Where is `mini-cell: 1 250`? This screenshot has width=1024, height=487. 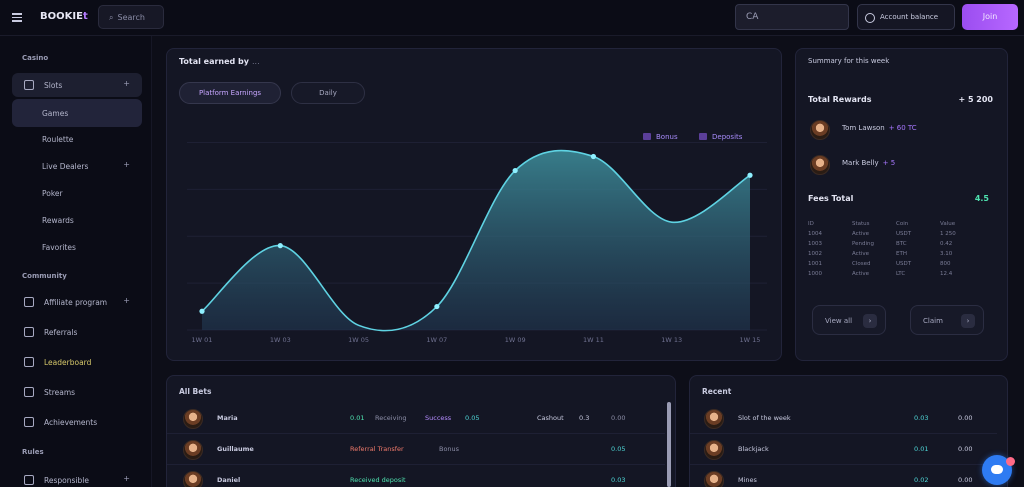 mini-cell: 1 250 is located at coordinates (948, 234).